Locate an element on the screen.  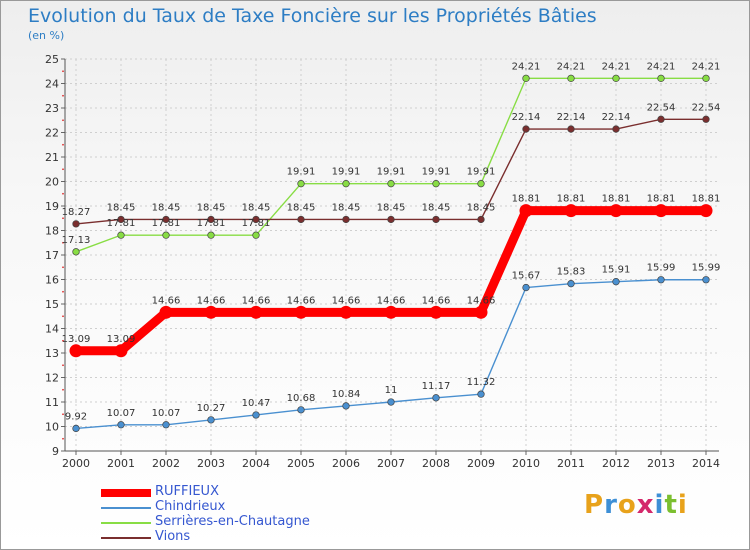
data-label-chindrieux: 10.07 is located at coordinates (121, 413).